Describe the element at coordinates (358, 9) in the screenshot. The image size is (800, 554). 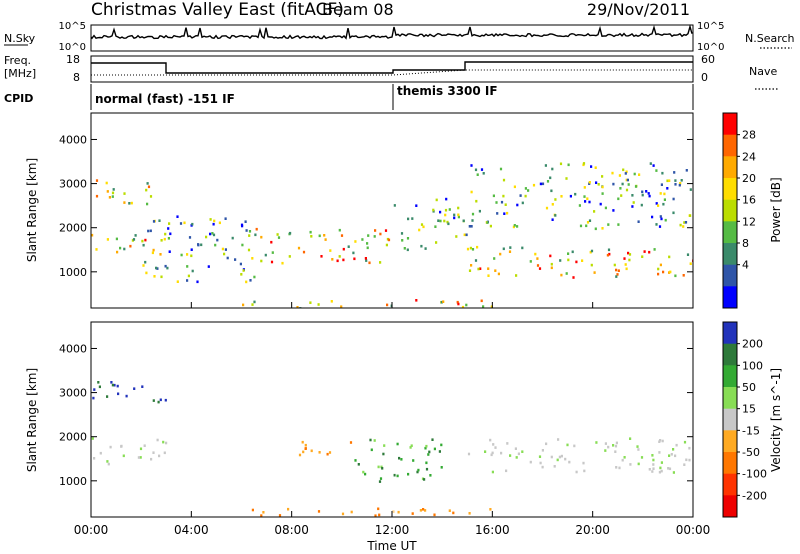
I see `beam-label: Beam 08` at that location.